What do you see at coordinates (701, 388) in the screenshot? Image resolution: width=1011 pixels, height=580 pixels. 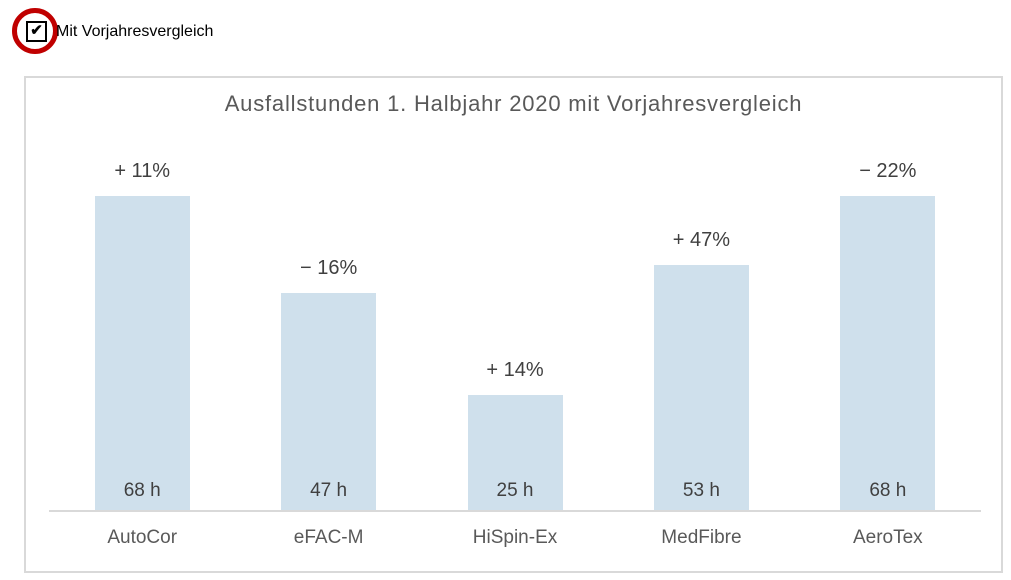 I see `bar: 53 h` at bounding box center [701, 388].